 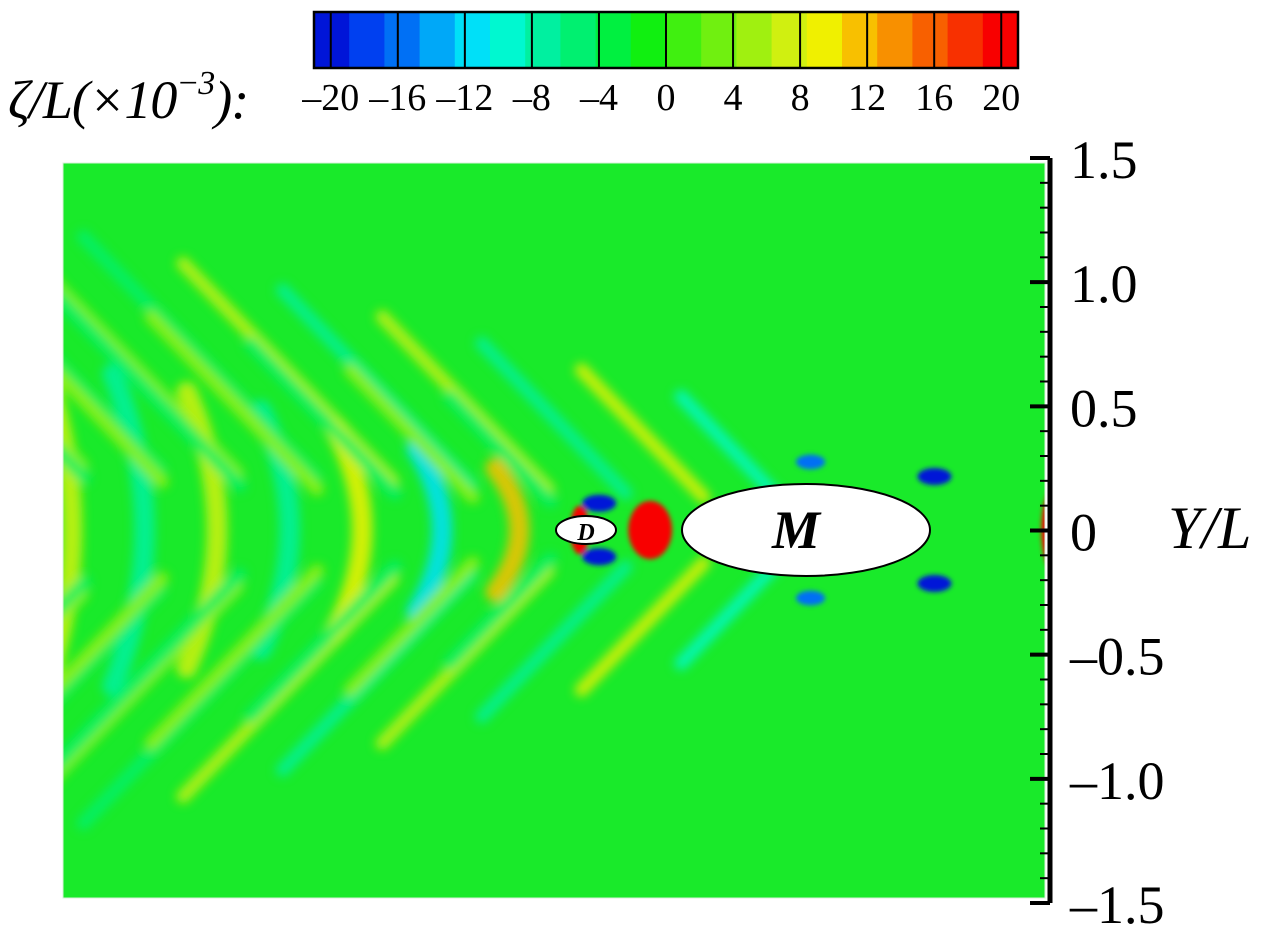 What do you see at coordinates (800, 98) in the screenshot?
I see `colorbar-tick-label: 8` at bounding box center [800, 98].